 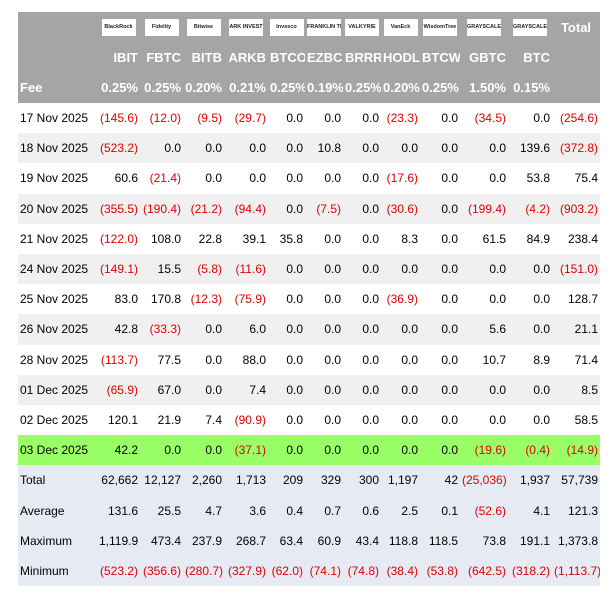 What do you see at coordinates (161, 359) in the screenshot?
I see `flow-value: 77.5` at bounding box center [161, 359].